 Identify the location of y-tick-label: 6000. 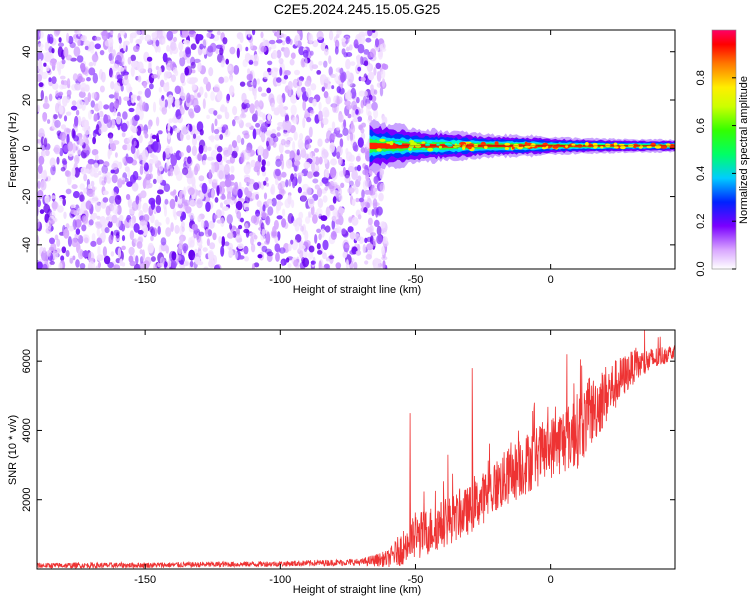
(27, 361).